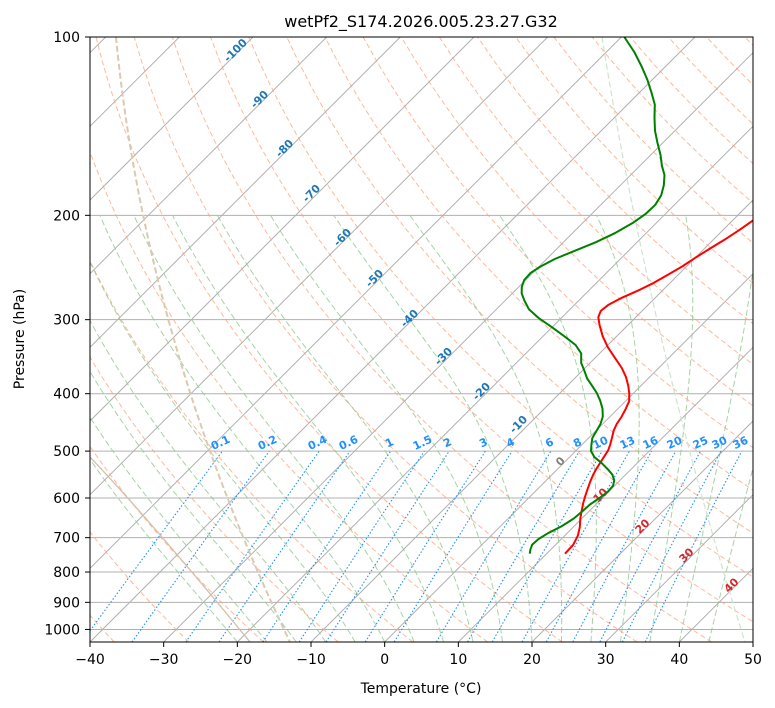 The width and height of the screenshot is (775, 708). What do you see at coordinates (66, 603) in the screenshot?
I see `y-tick-label: 900` at bounding box center [66, 603].